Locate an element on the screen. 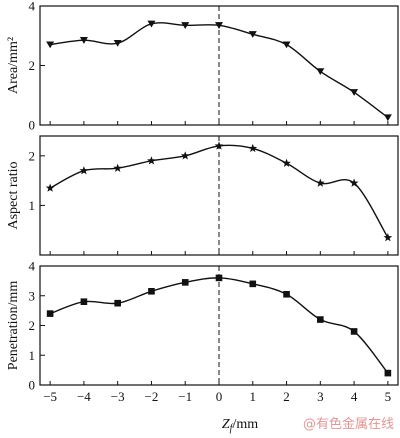  x-tick-label: −4 is located at coordinates (84, 396).